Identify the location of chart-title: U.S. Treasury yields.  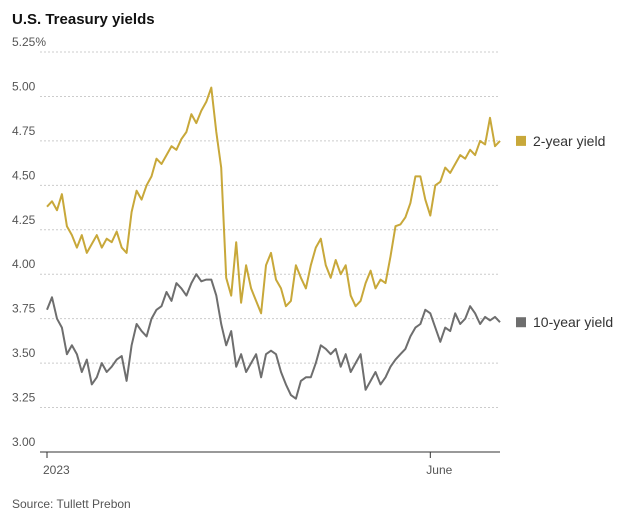
(83, 19).